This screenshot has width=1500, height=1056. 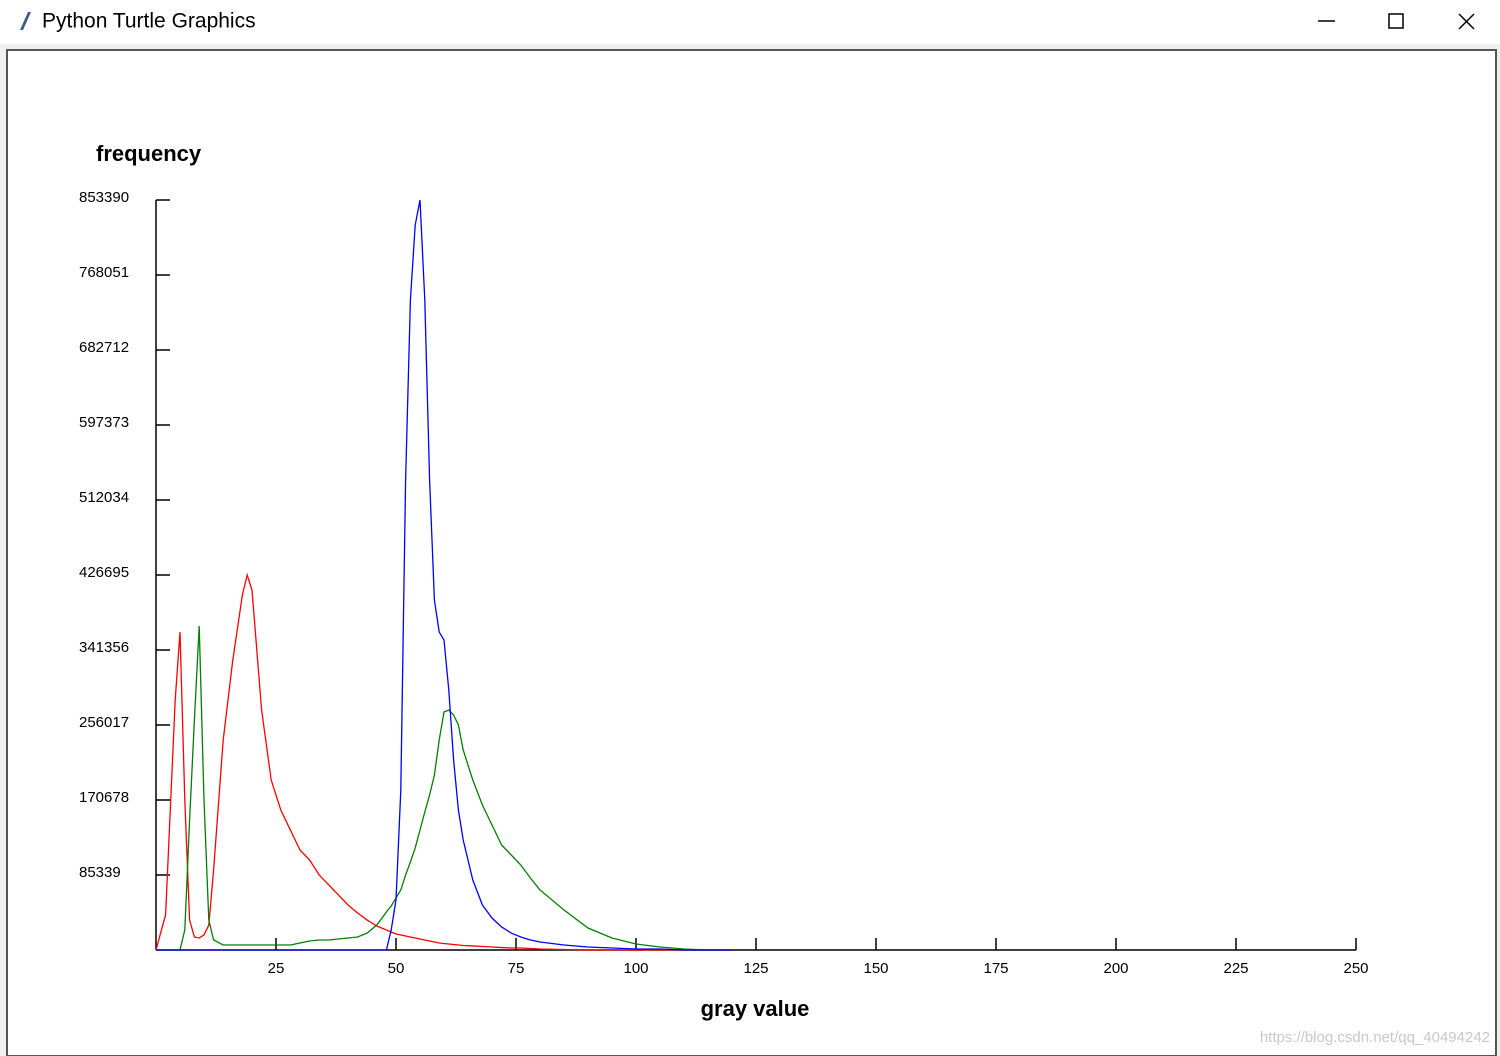 What do you see at coordinates (1396, 21) in the screenshot?
I see `maximize-button` at bounding box center [1396, 21].